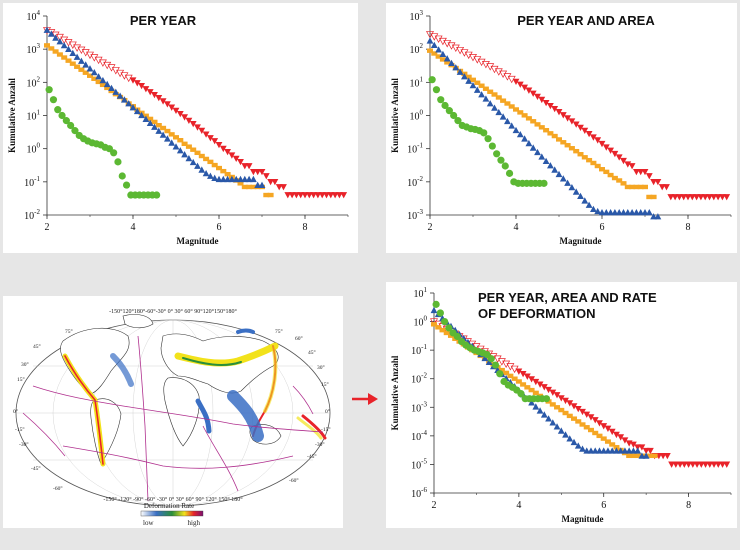 Image resolution: width=740 pixels, height=550 pixels. Describe the element at coordinates (567, 297) in the screenshot. I see `chart-title: PER YEAR, AREA AND RATE` at that location.